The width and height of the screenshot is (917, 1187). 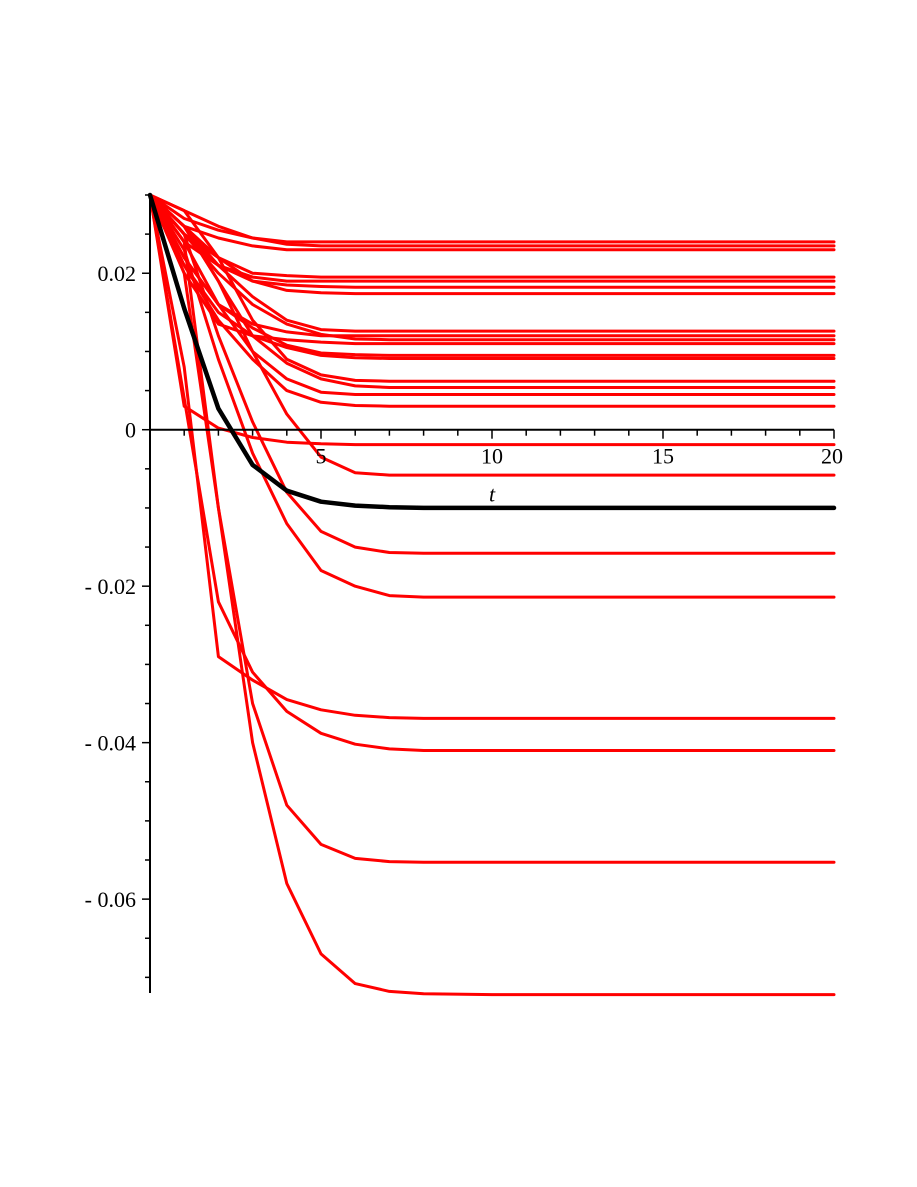 What do you see at coordinates (117, 273) in the screenshot?
I see `y-tick-label: 0.02` at bounding box center [117, 273].